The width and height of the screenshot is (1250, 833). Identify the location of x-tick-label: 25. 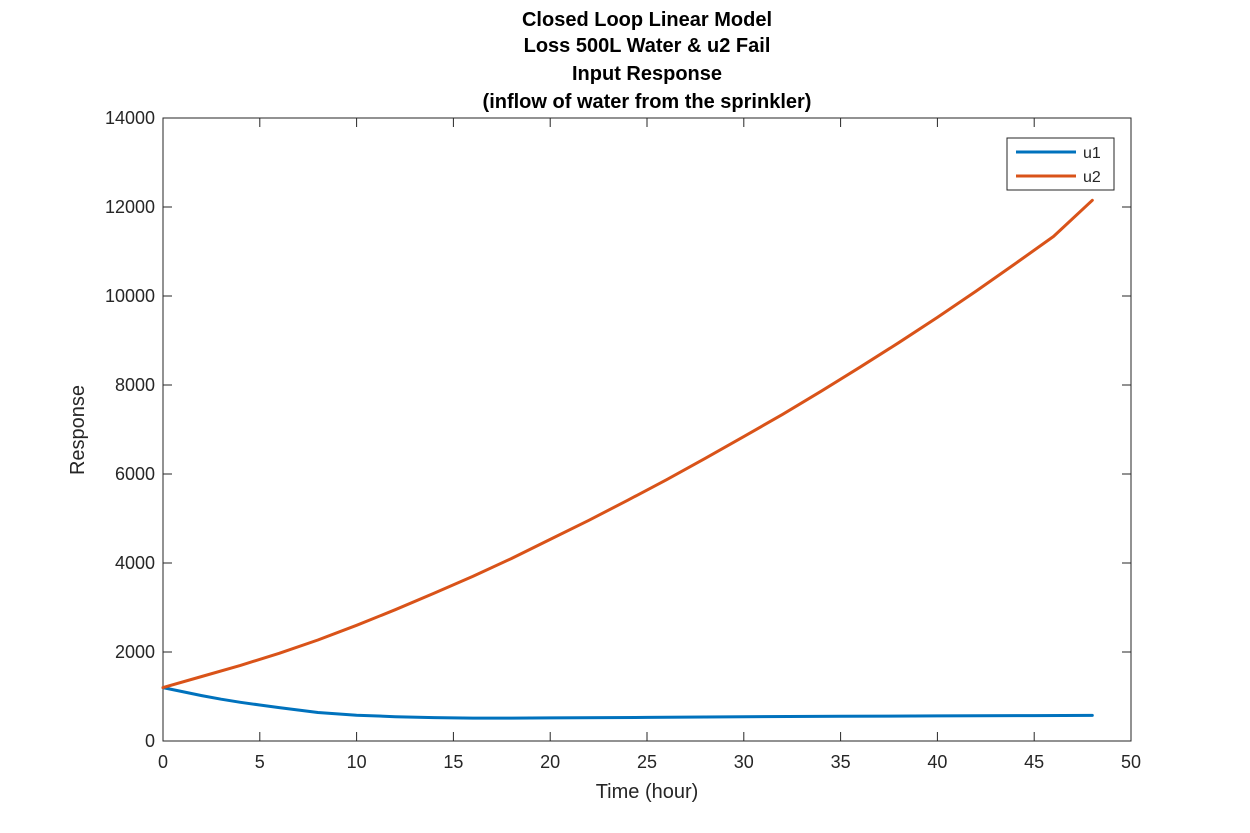
(647, 762).